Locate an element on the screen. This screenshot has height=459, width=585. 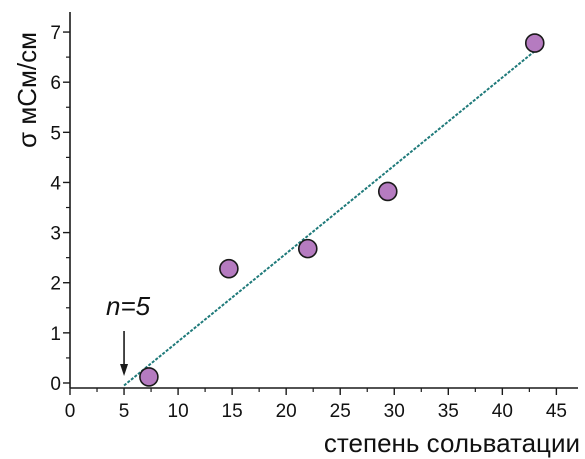
x-tick-label: 10 is located at coordinates (178, 411).